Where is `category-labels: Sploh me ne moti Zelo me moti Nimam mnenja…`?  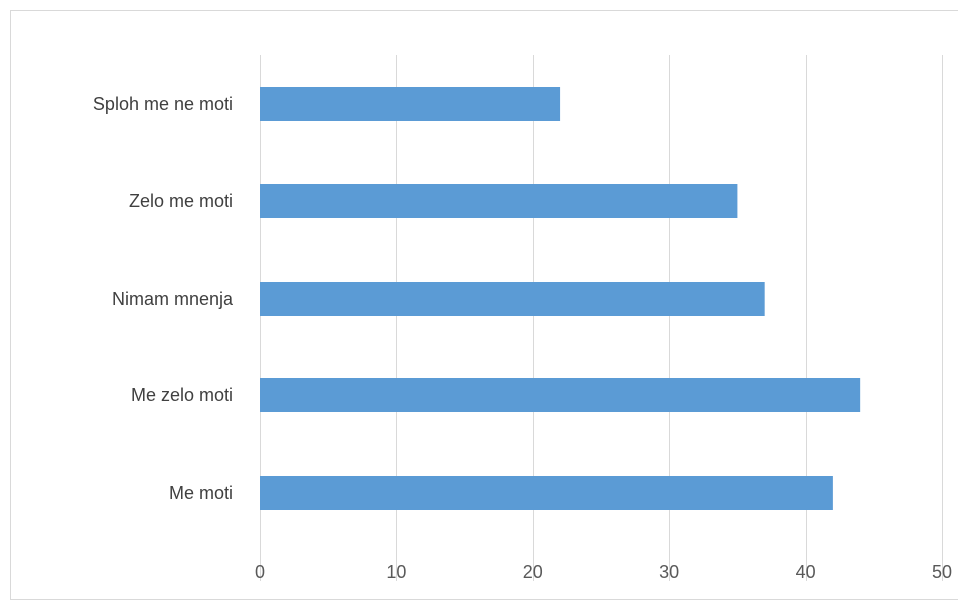 category-labels: Sploh me ne moti Zelo me moti Nimam mnenja… is located at coordinates (163, 298).